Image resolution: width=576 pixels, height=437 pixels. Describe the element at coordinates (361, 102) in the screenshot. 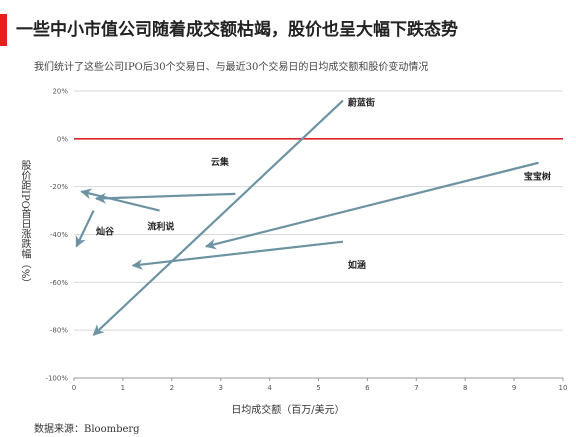

I see `series-label: 蔚蓝街` at that location.